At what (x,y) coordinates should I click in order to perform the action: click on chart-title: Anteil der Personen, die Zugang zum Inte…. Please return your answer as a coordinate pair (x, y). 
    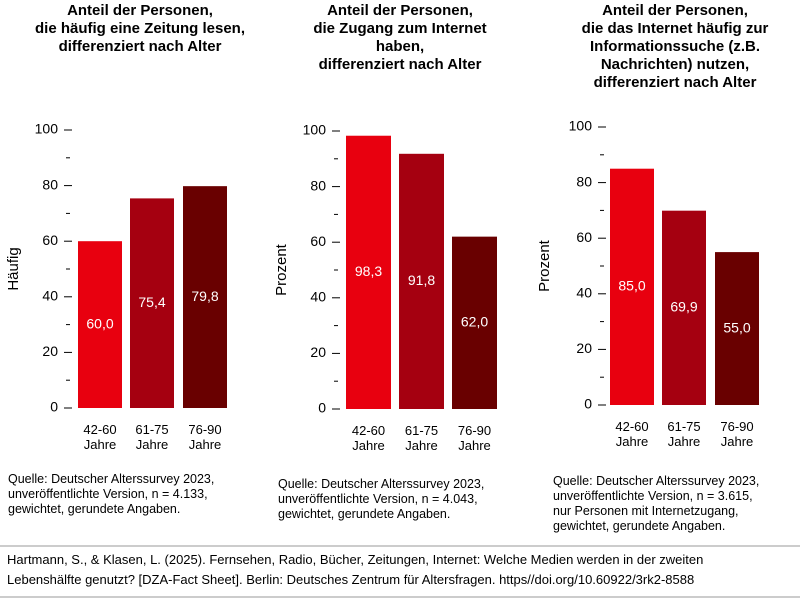
    Looking at the image, I should click on (400, 37).